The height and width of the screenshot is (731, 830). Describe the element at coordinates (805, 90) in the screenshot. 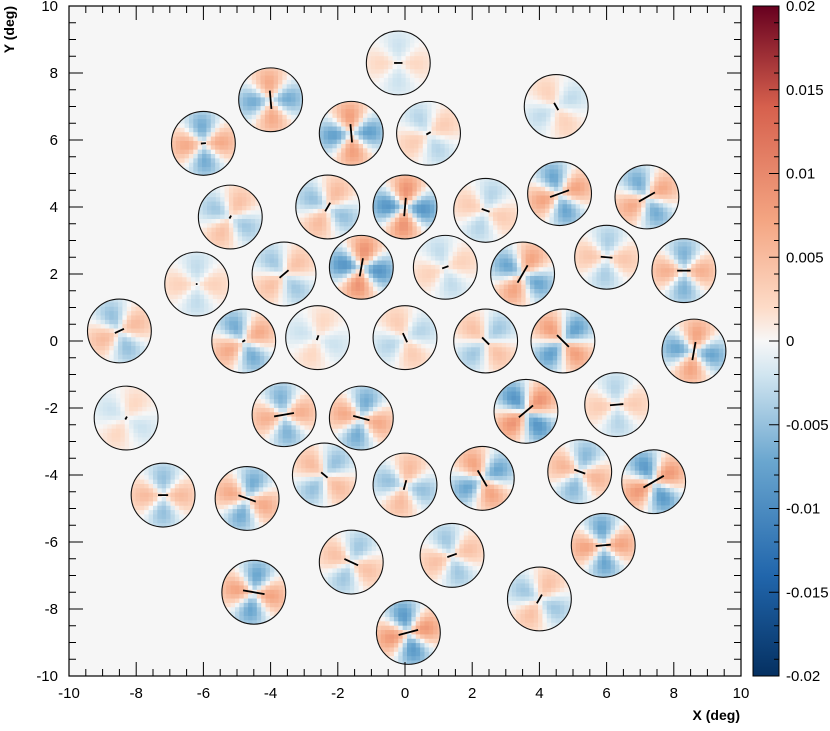

I see `colorbar-tick-label: 0.015` at that location.